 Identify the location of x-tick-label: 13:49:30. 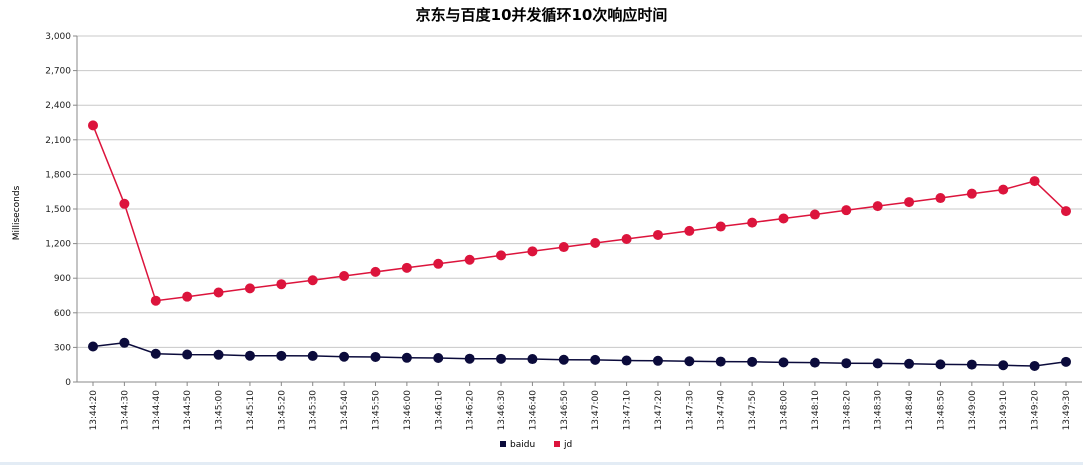
(1067, 410).